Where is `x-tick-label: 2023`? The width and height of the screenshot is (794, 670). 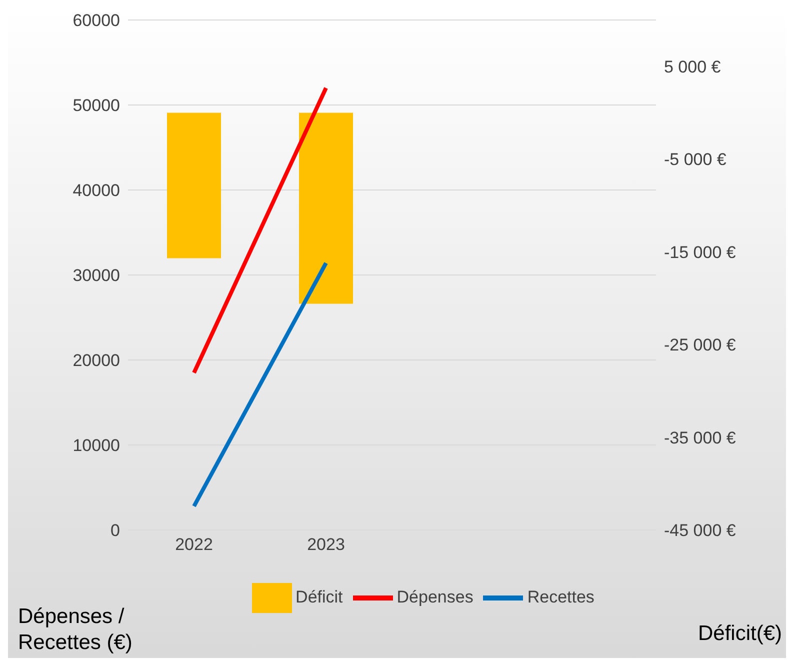 x-tick-label: 2023 is located at coordinates (326, 544).